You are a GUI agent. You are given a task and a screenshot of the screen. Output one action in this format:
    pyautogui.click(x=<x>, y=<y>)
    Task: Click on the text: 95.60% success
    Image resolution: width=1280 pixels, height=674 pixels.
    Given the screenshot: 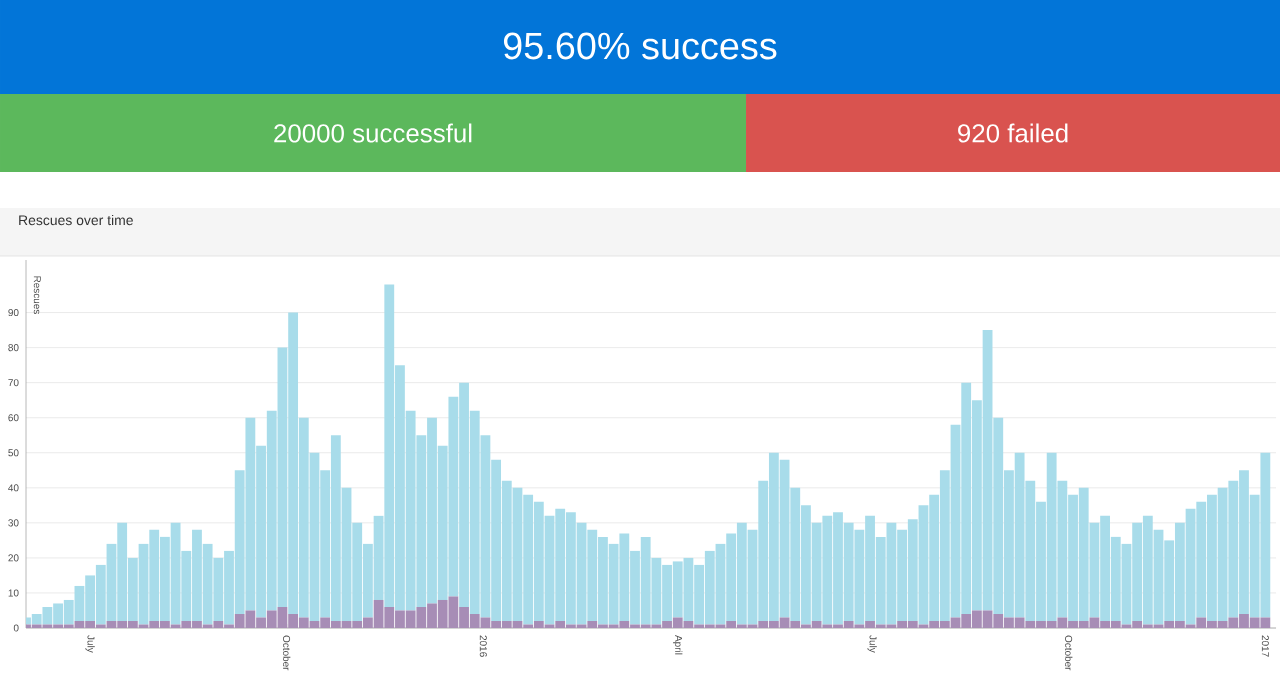 What is the action you would take?
    pyautogui.click(x=640, y=46)
    